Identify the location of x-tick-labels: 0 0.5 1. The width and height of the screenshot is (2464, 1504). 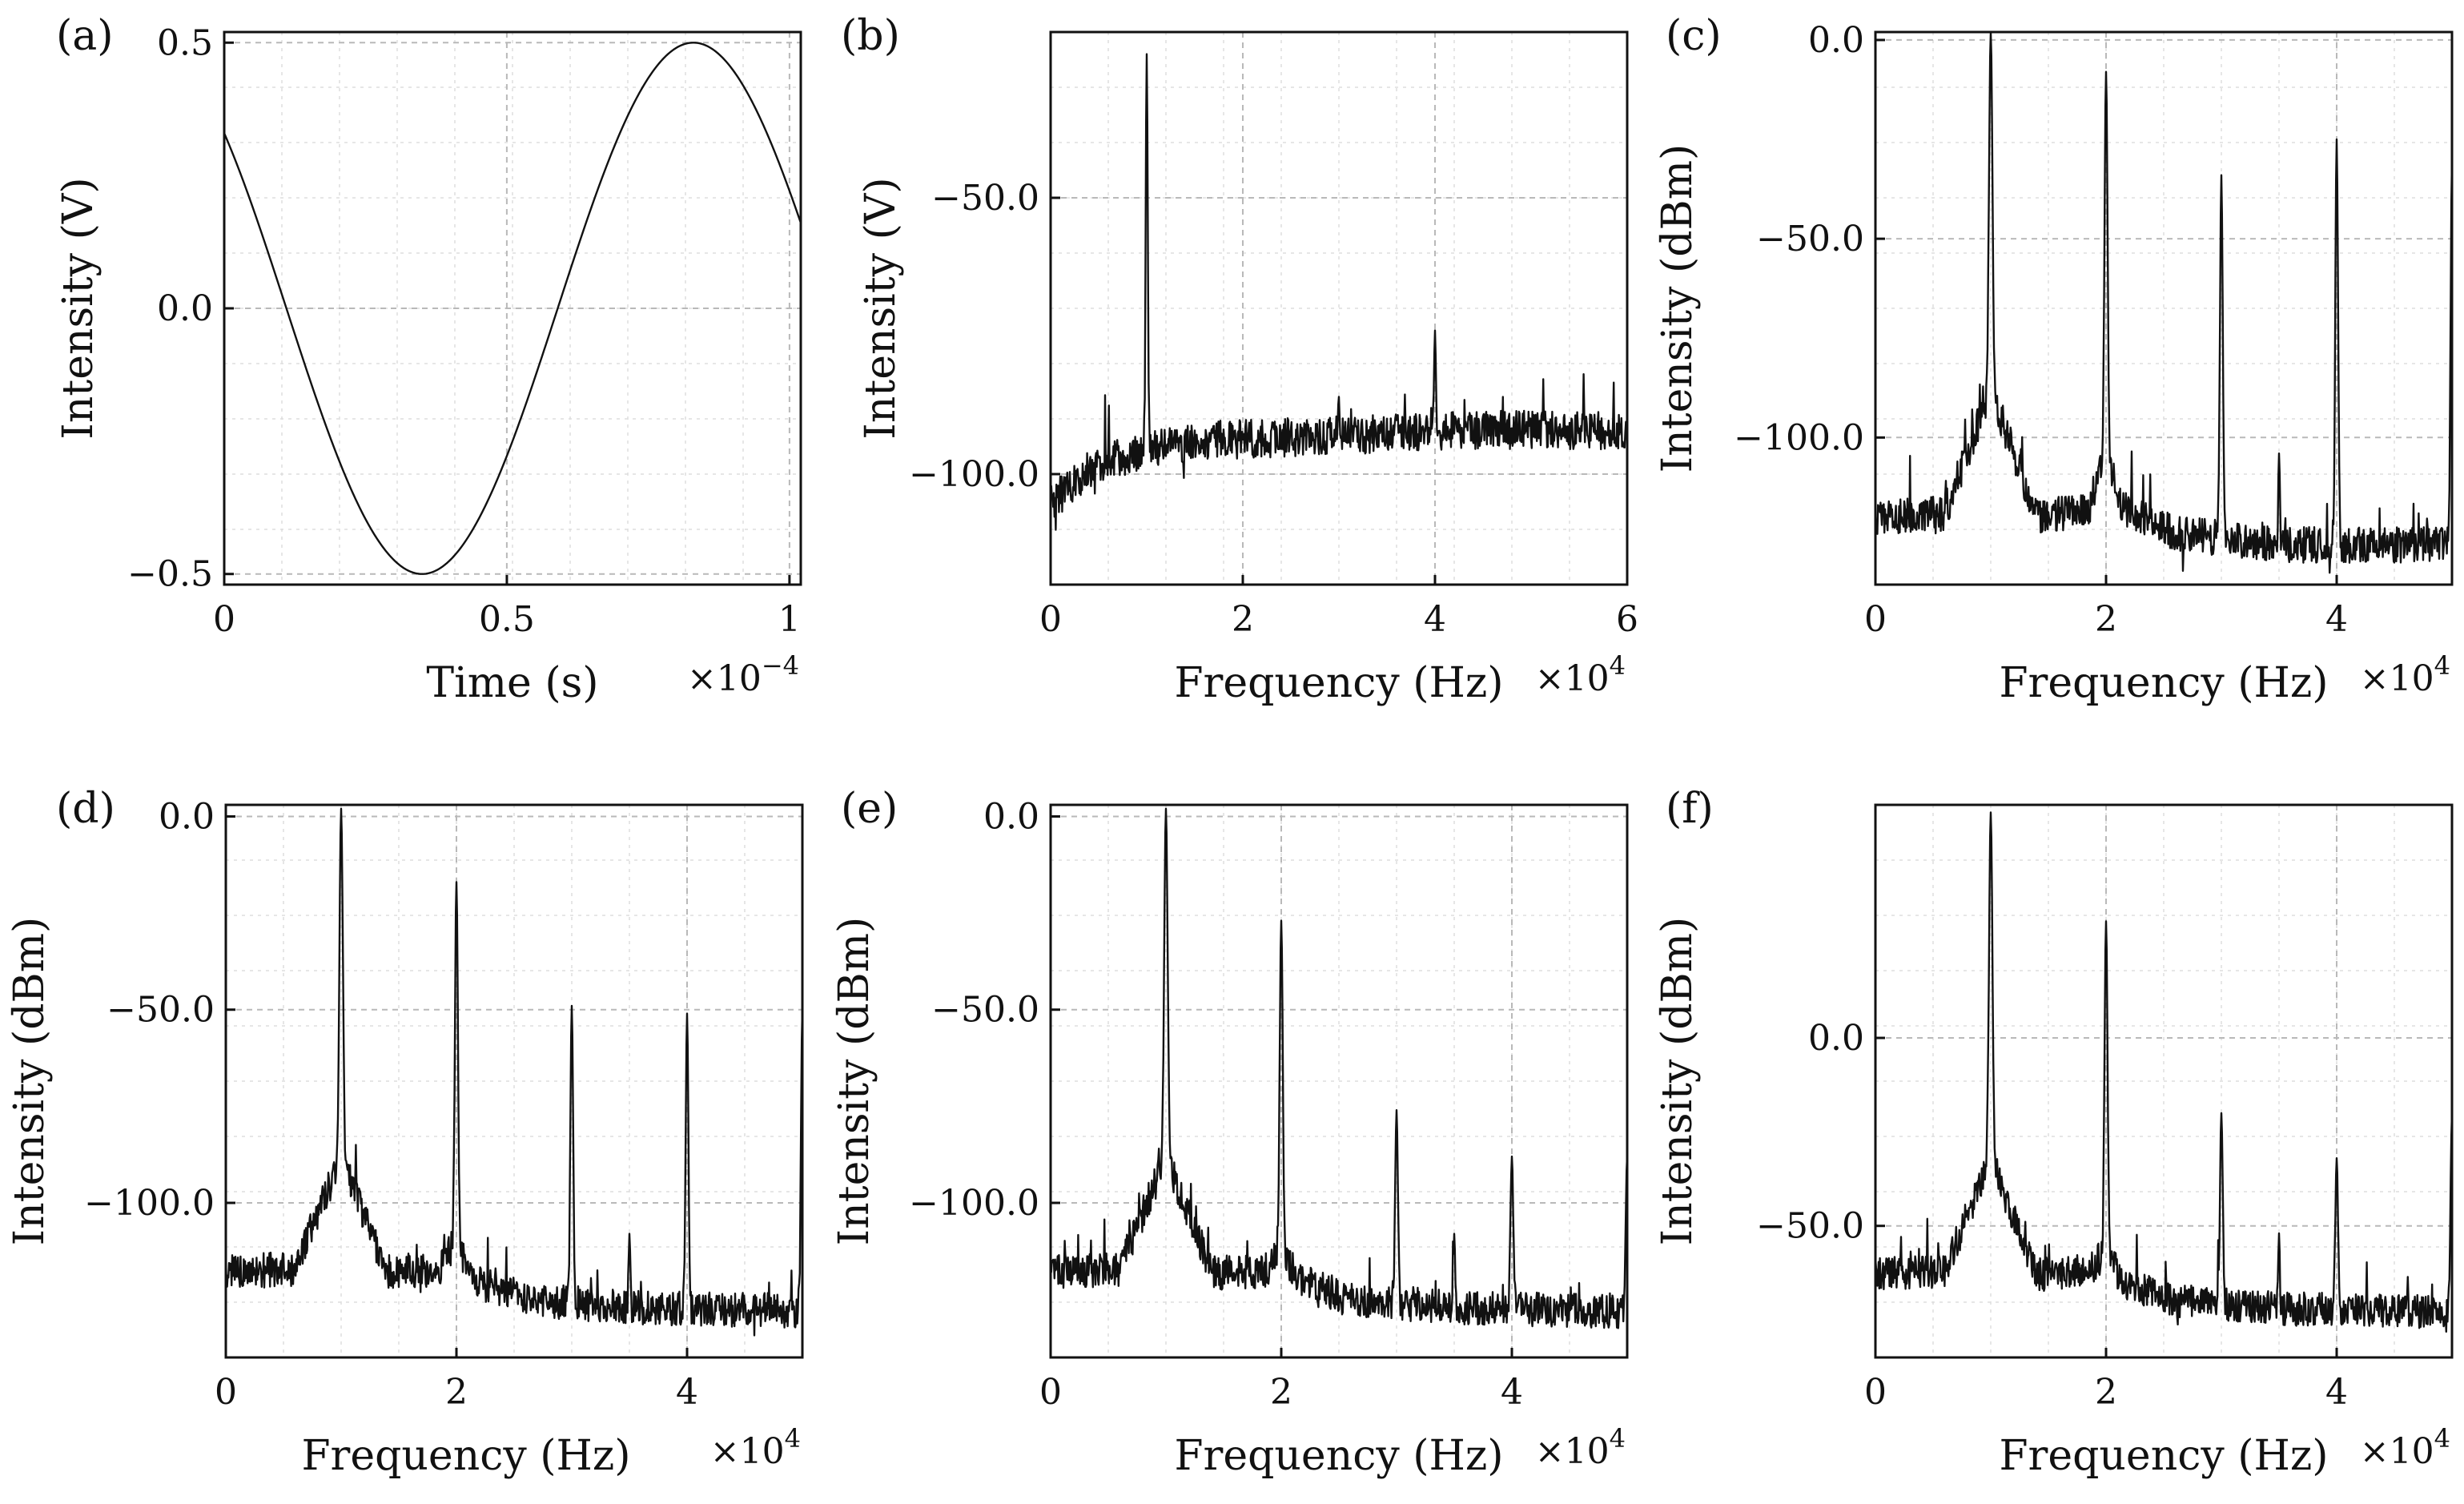
(507, 619).